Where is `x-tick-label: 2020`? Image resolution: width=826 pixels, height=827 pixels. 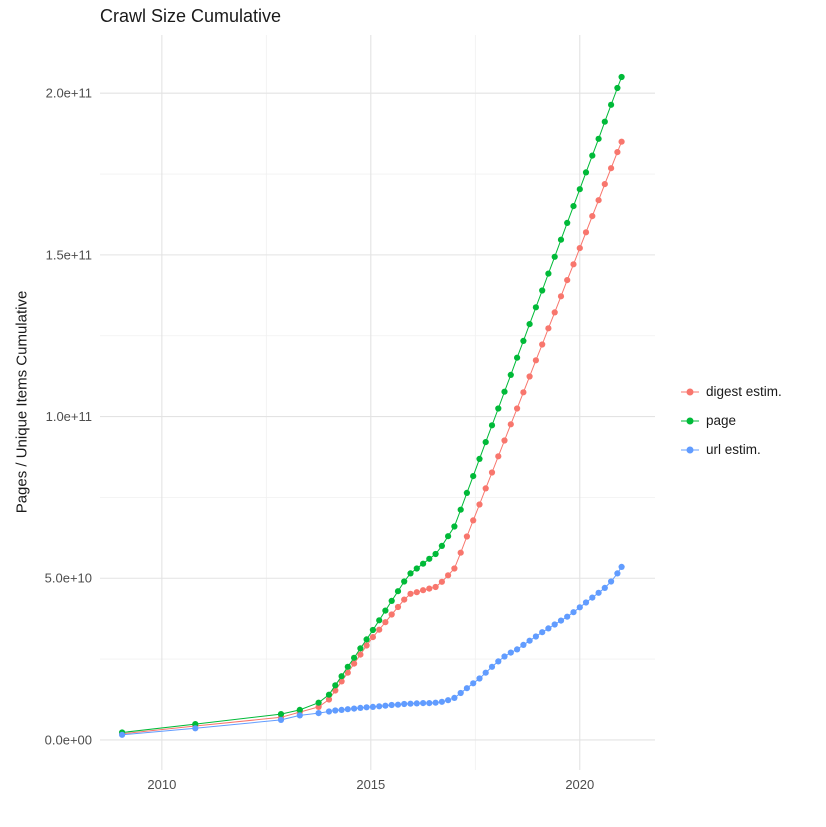 x-tick-label: 2020 is located at coordinates (579, 784).